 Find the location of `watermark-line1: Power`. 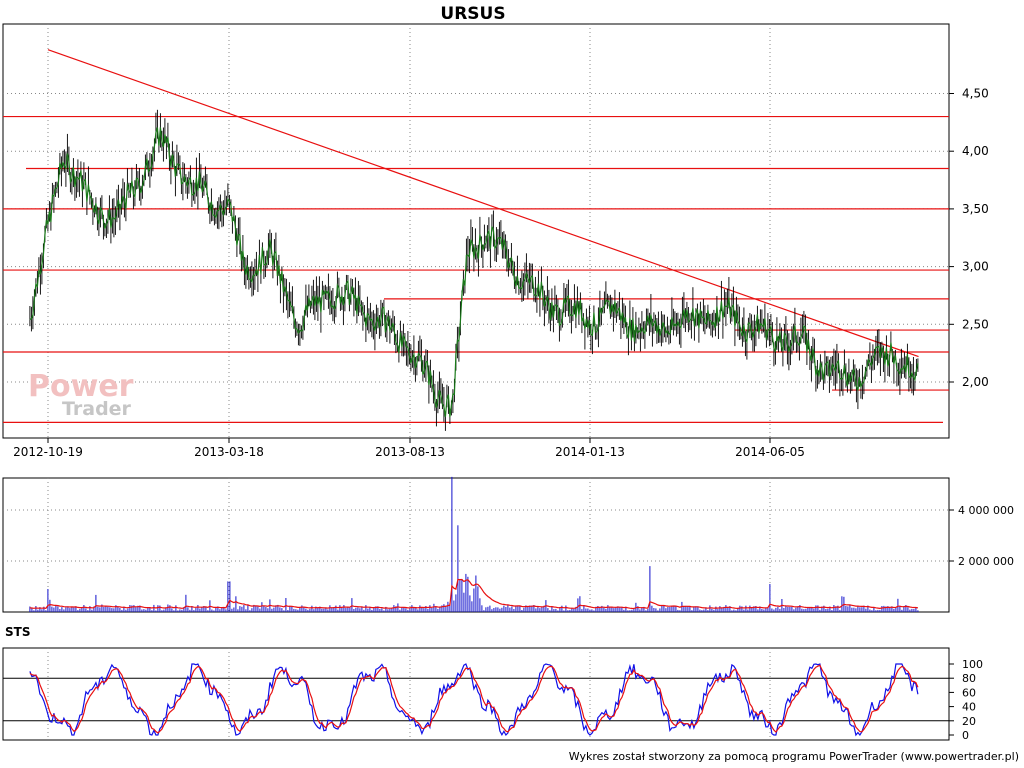

watermark-line1: Power is located at coordinates (81, 386).